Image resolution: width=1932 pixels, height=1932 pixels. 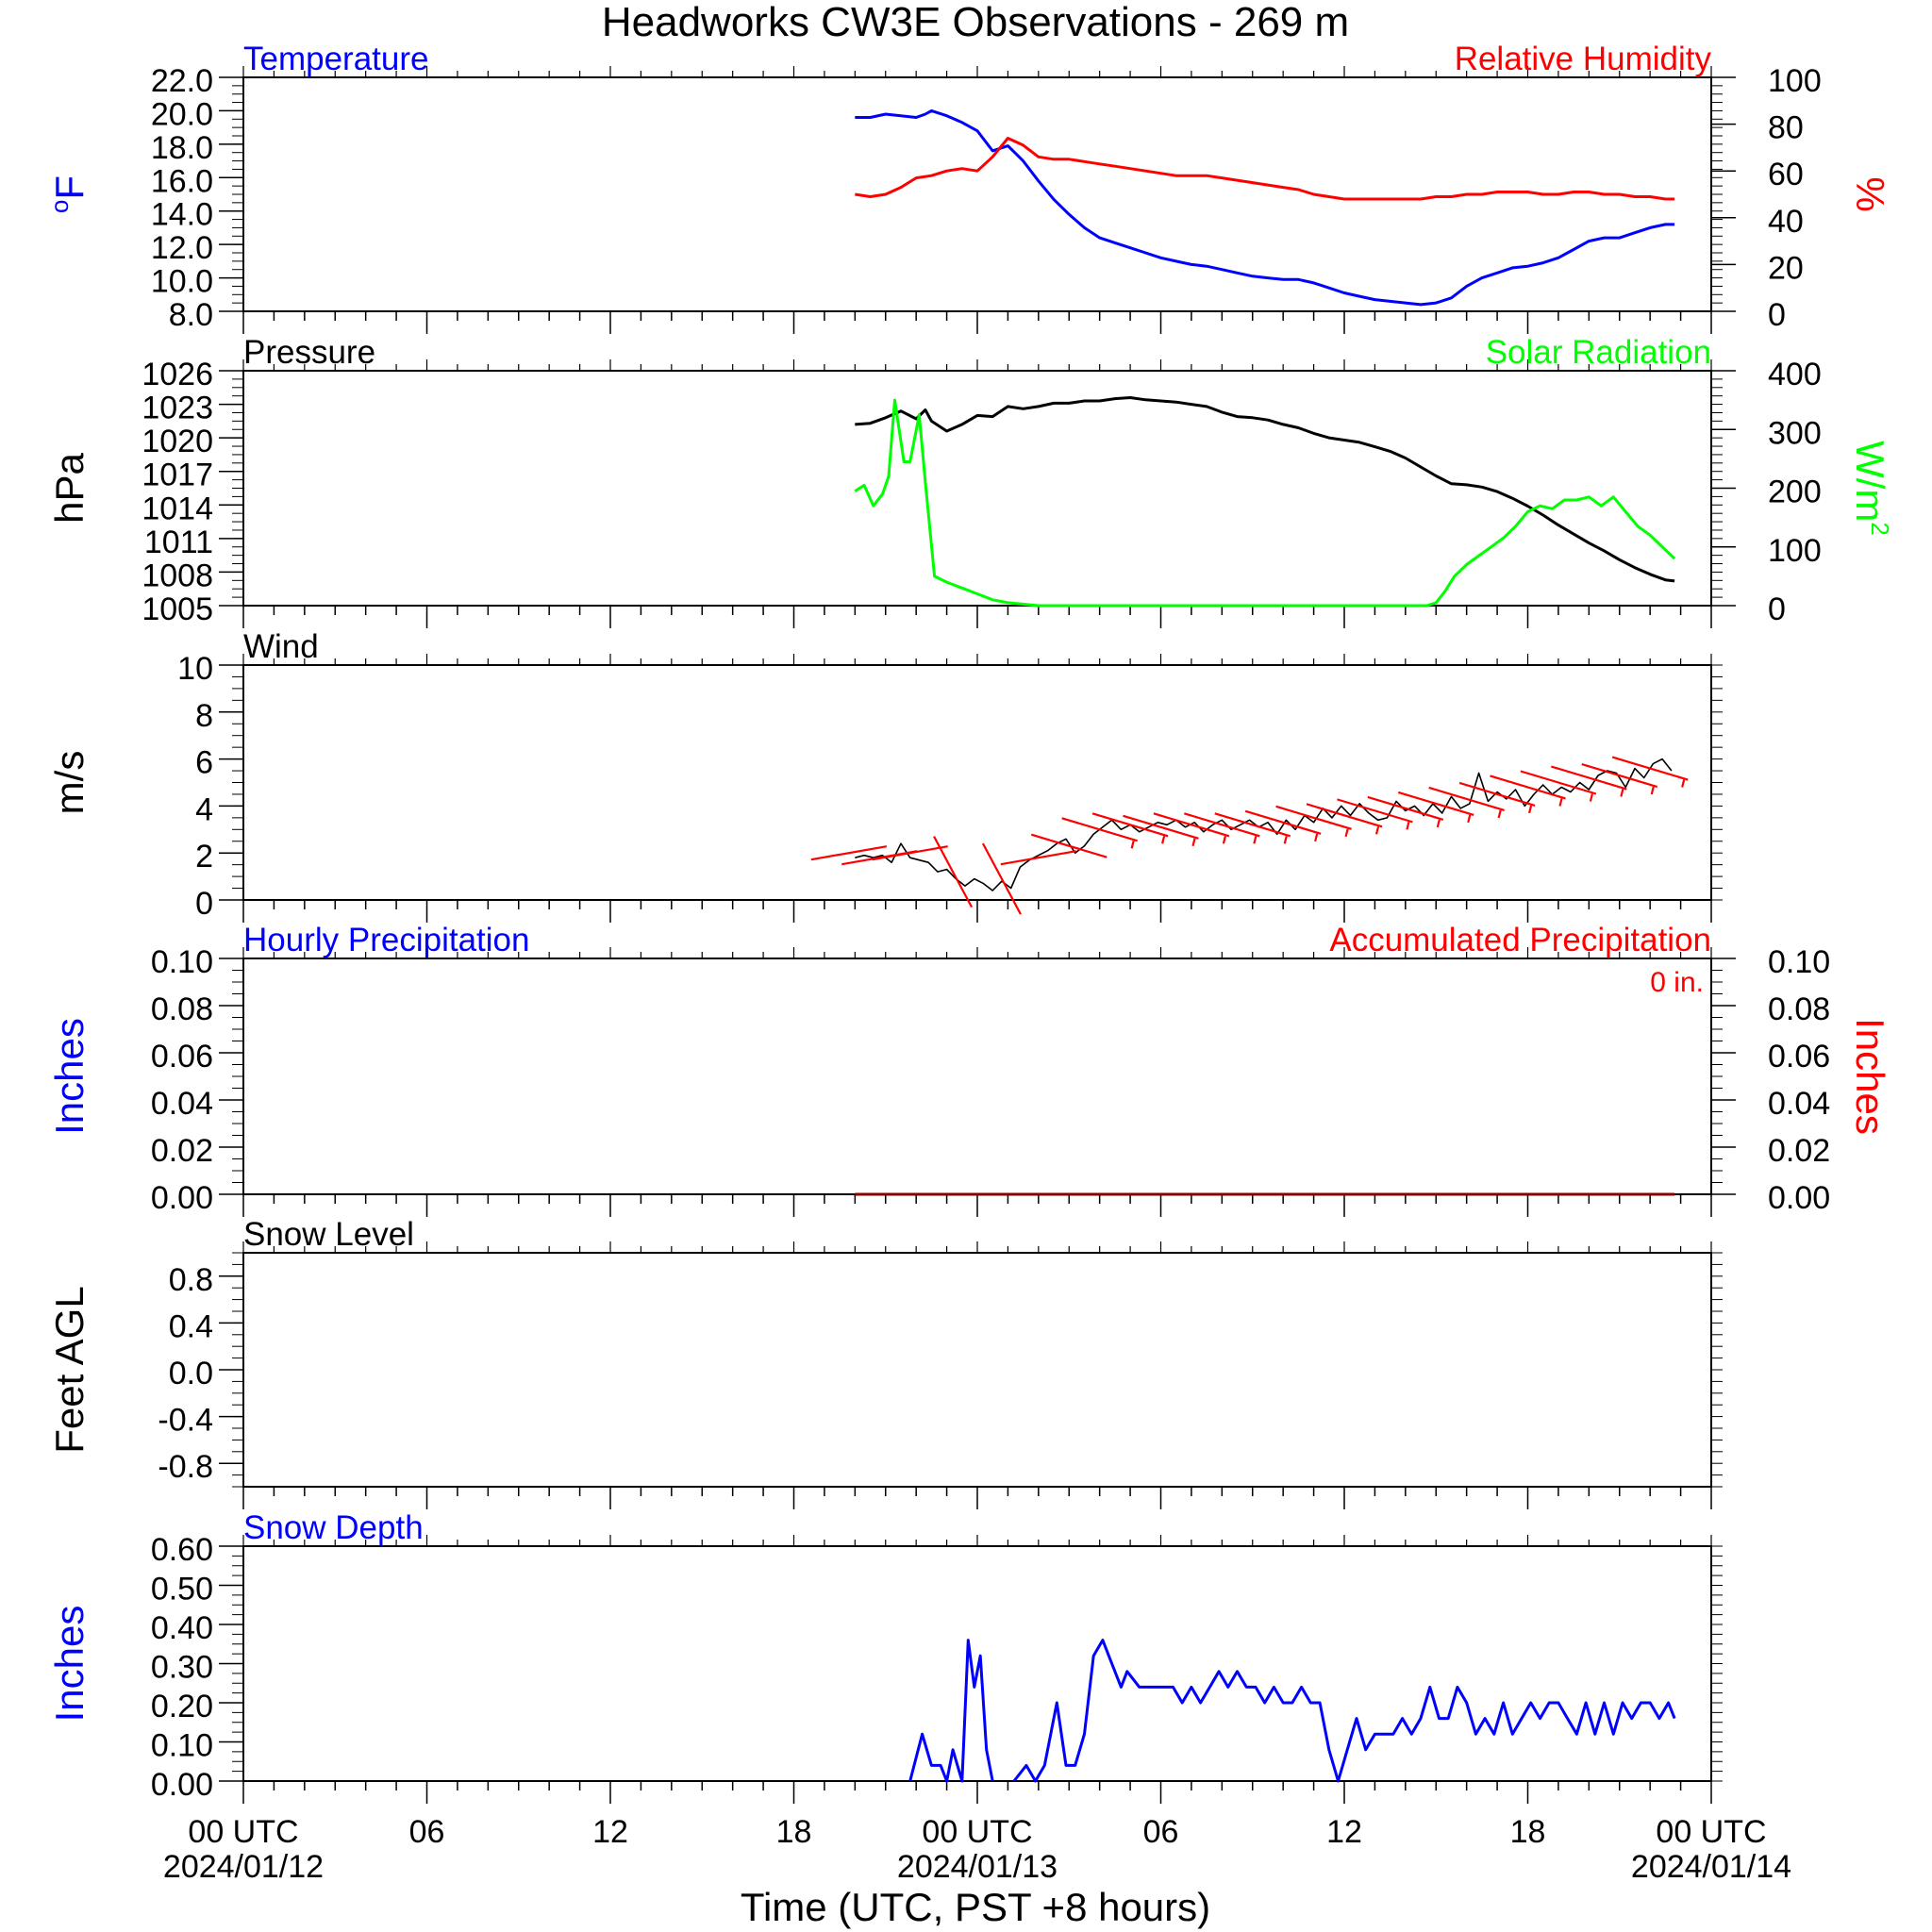 I want to click on x-tick-label: 12, so click(x=1344, y=1832).